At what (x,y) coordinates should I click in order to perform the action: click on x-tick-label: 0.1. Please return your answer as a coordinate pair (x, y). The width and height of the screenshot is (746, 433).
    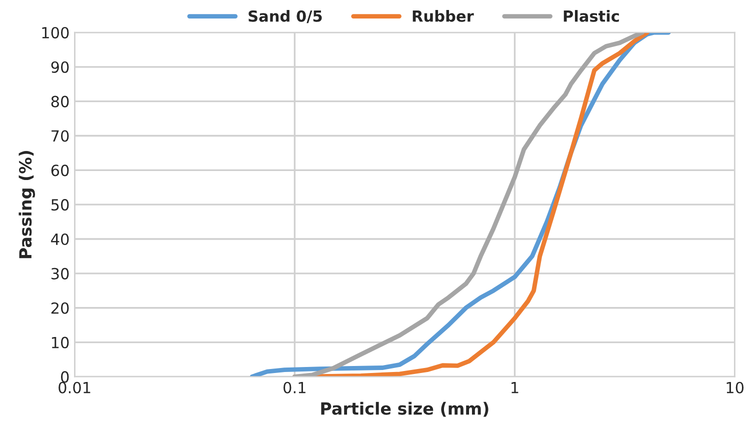
    Looking at the image, I should click on (295, 388).